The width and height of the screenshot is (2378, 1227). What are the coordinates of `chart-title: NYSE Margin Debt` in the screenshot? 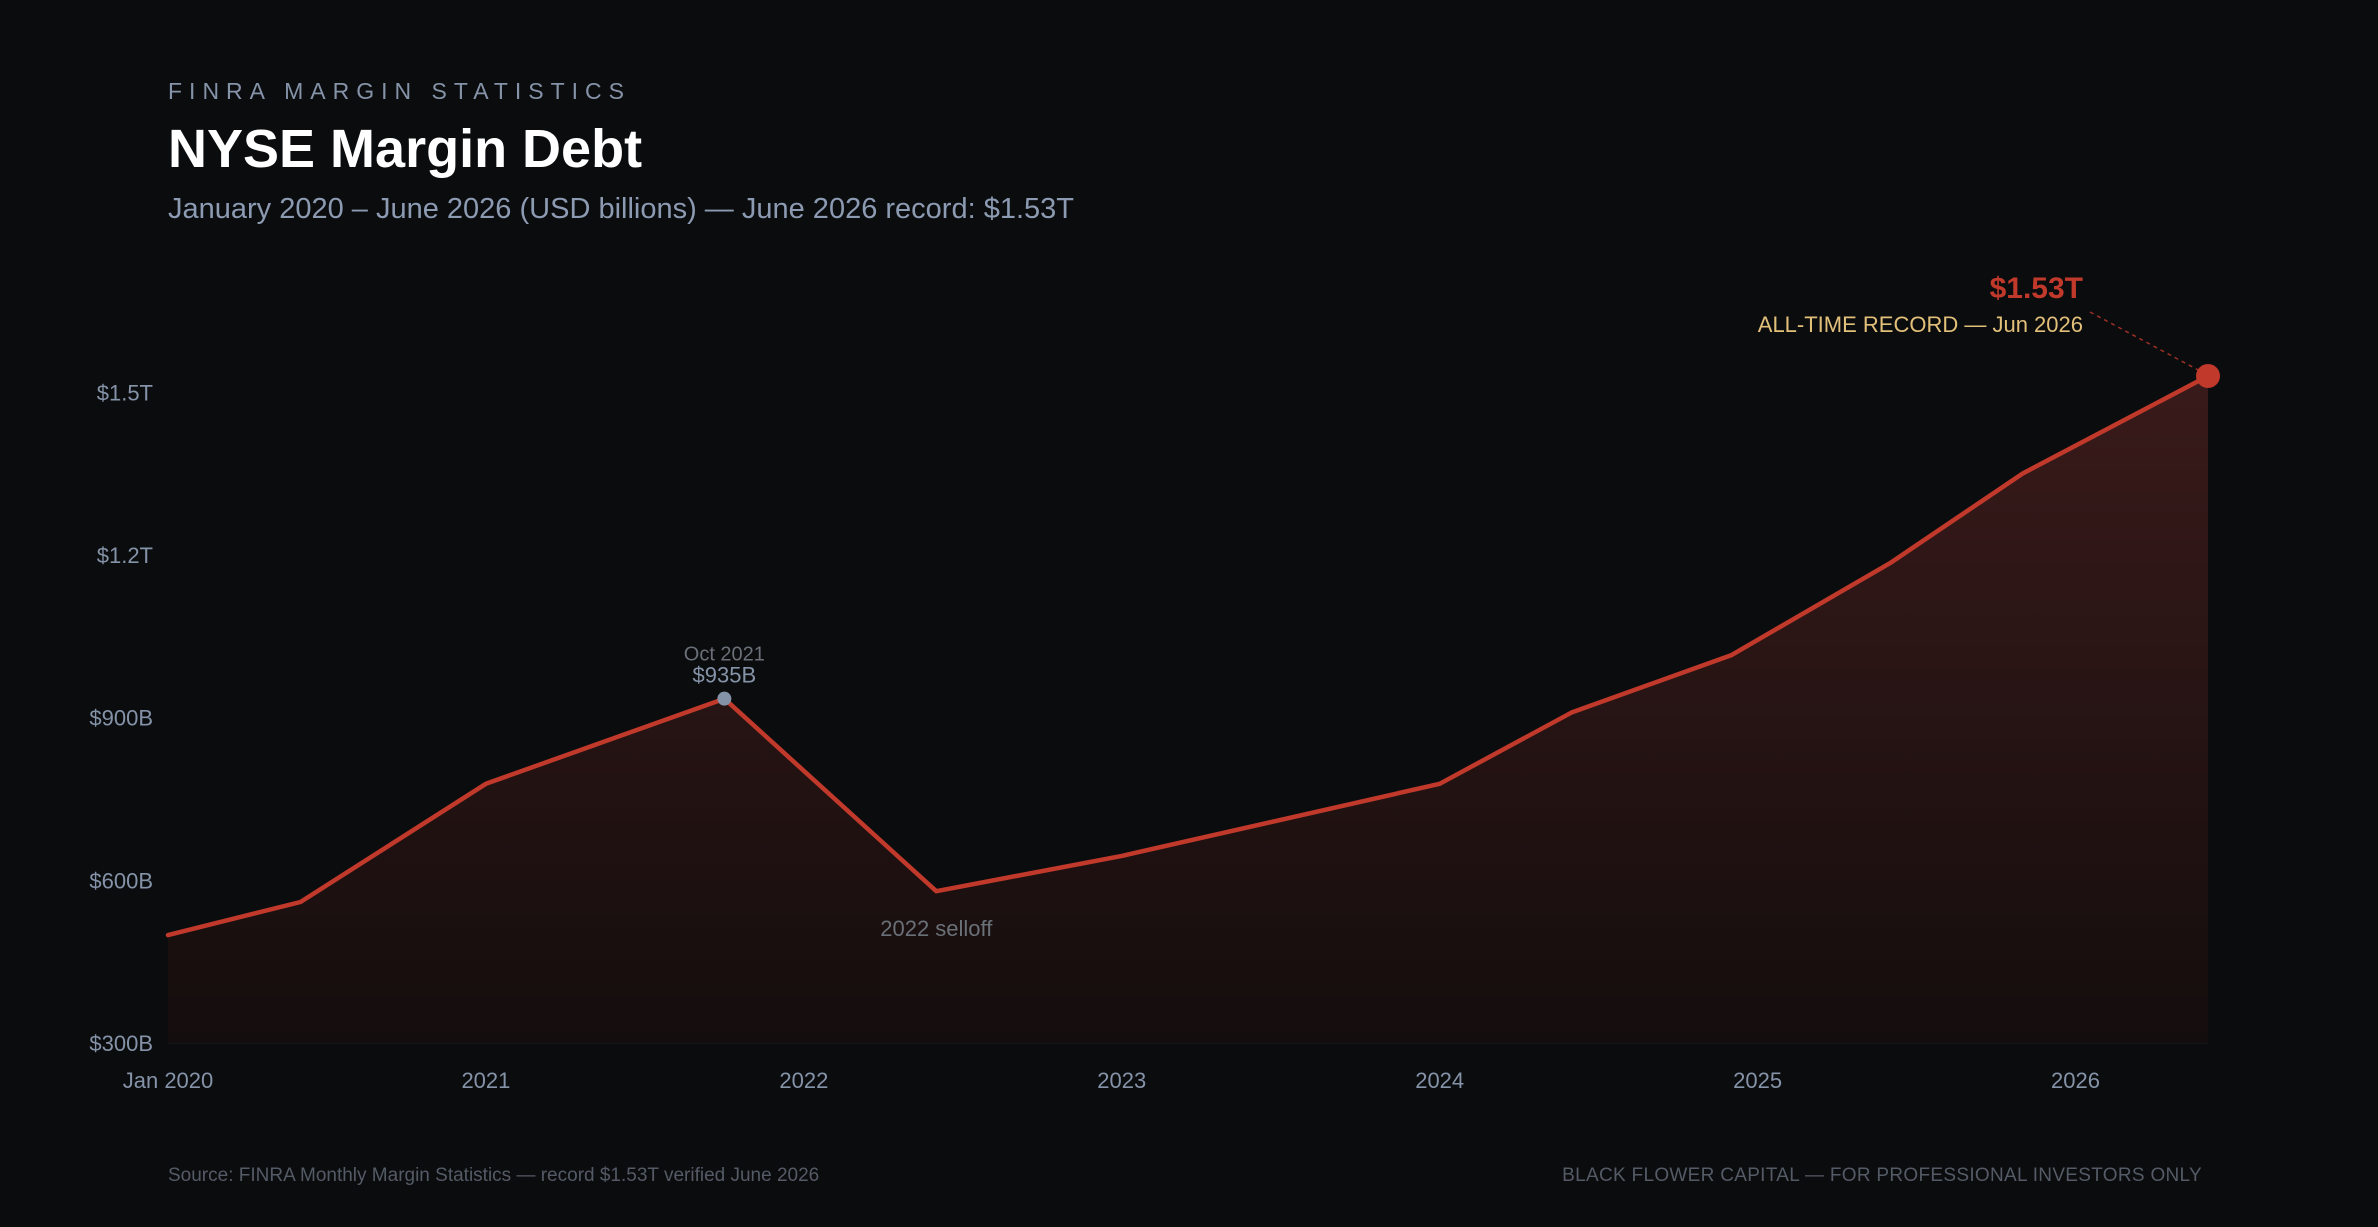 It's located at (405, 149).